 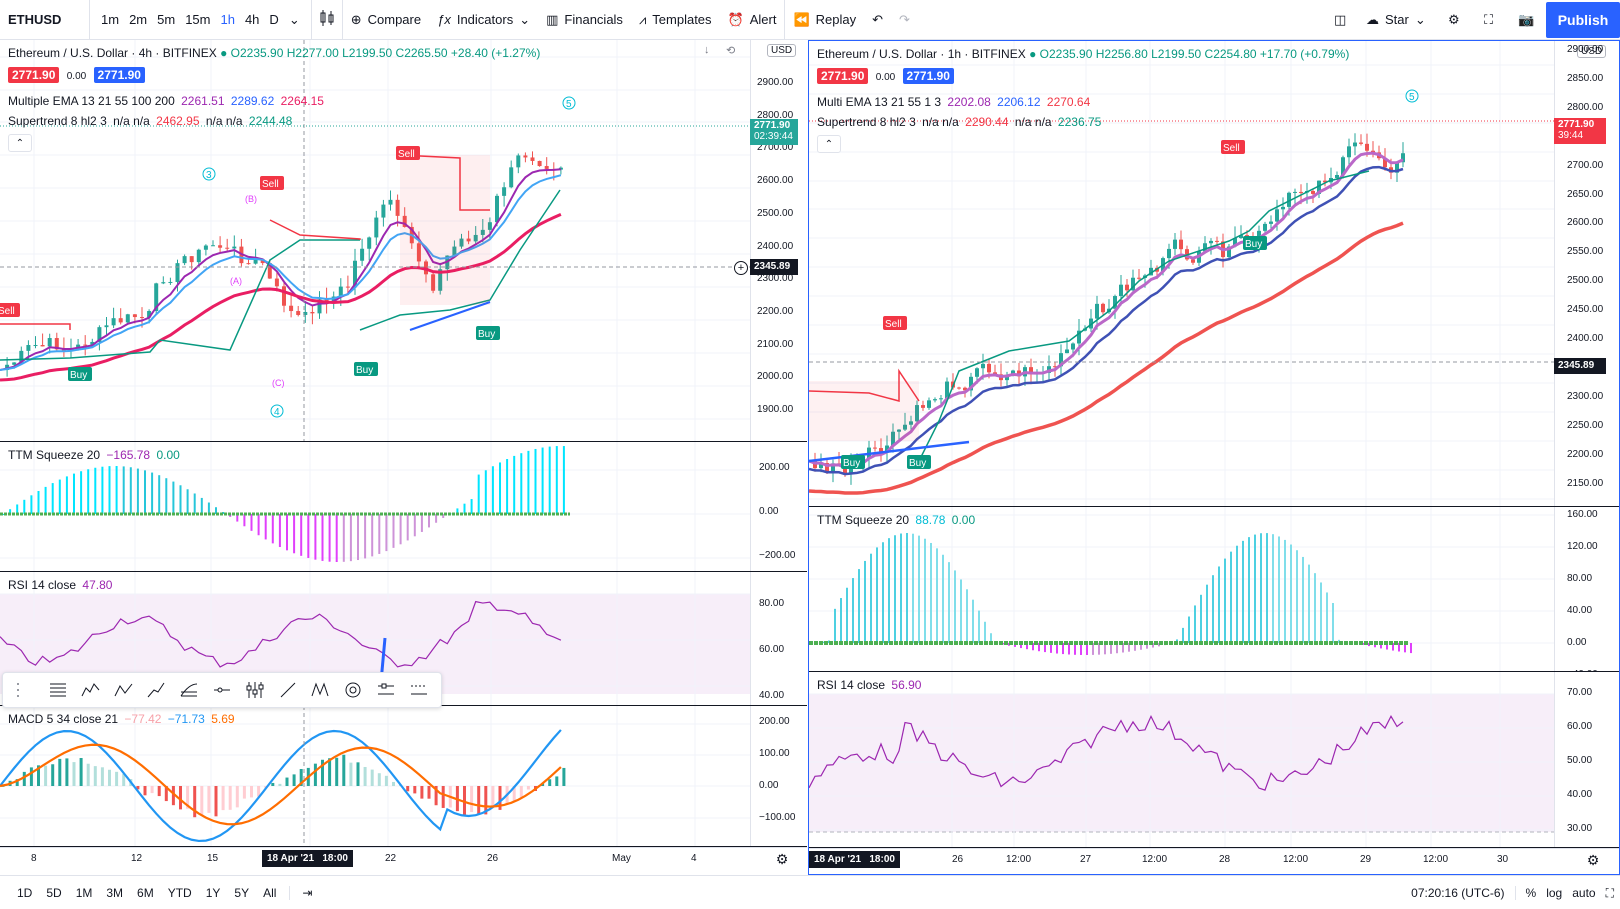 I want to click on drag-handle-icon, so click(x=25, y=690).